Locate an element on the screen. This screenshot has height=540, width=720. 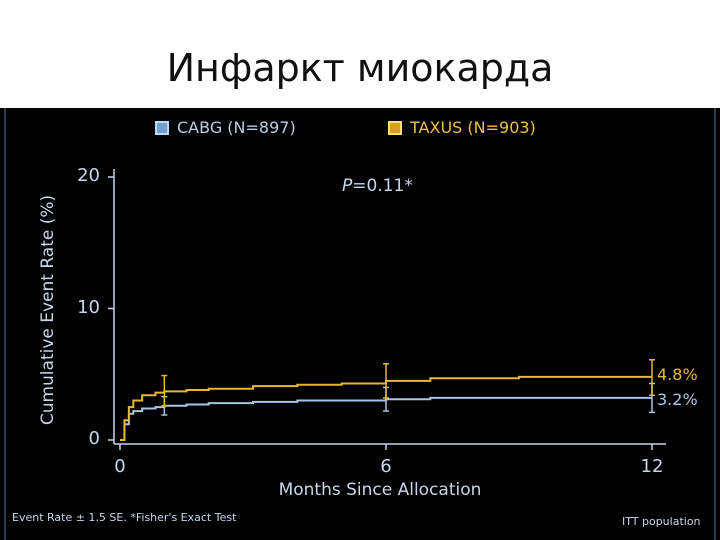
p-value-annotation: P=0.11* is located at coordinates (377, 186).